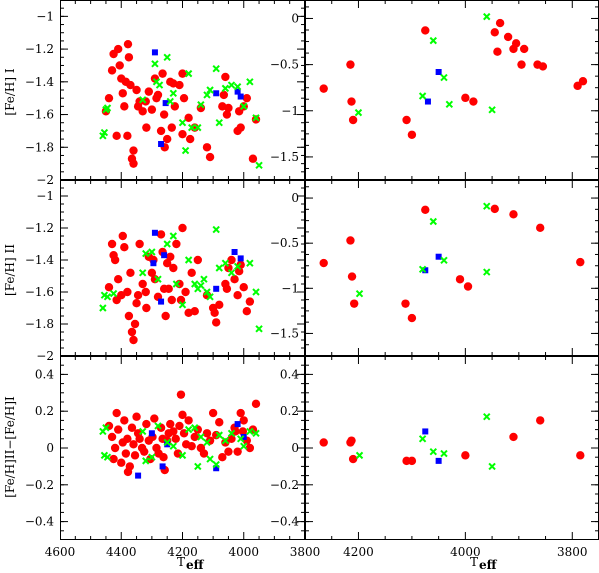 This screenshot has width=599, height=573. What do you see at coordinates (60, 552) in the screenshot?
I see `x-tick-label: 4600` at bounding box center [60, 552].